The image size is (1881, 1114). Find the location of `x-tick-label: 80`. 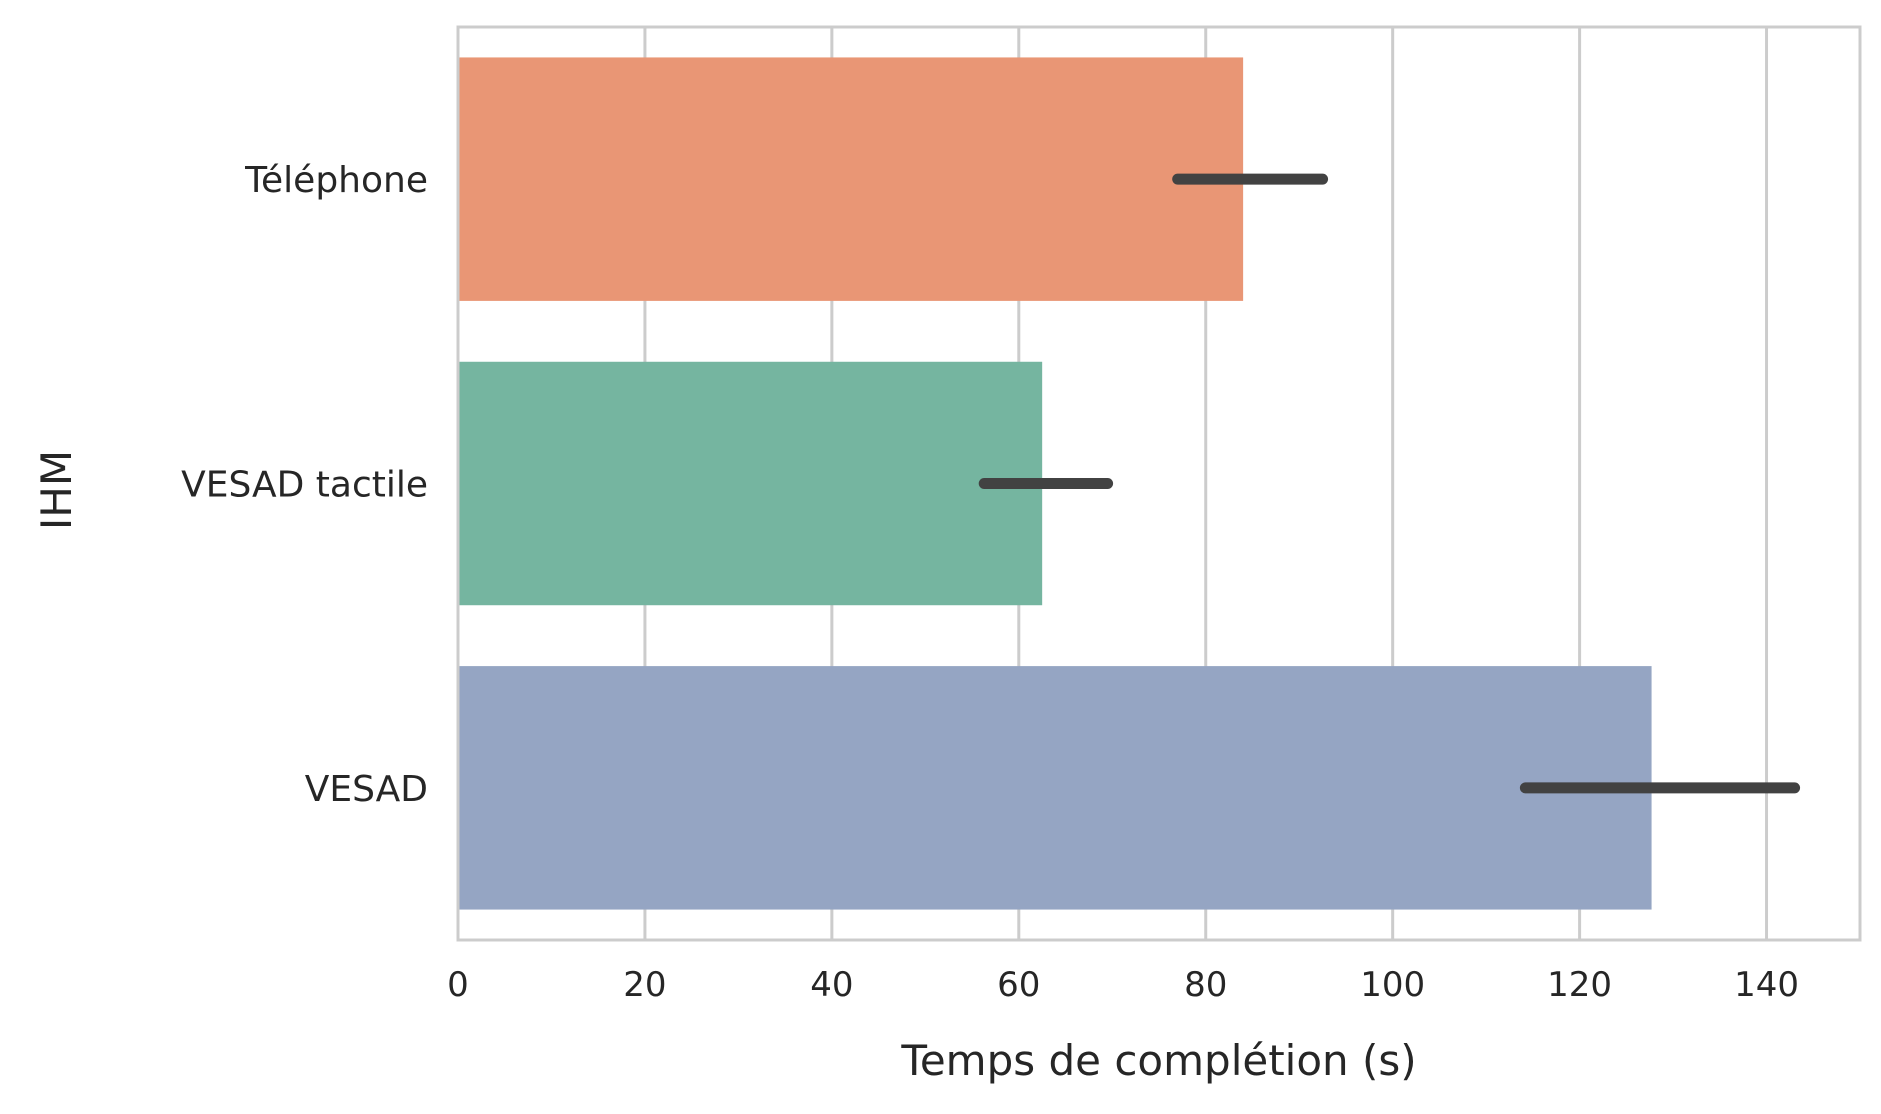

x-tick-label: 80 is located at coordinates (1205, 985).